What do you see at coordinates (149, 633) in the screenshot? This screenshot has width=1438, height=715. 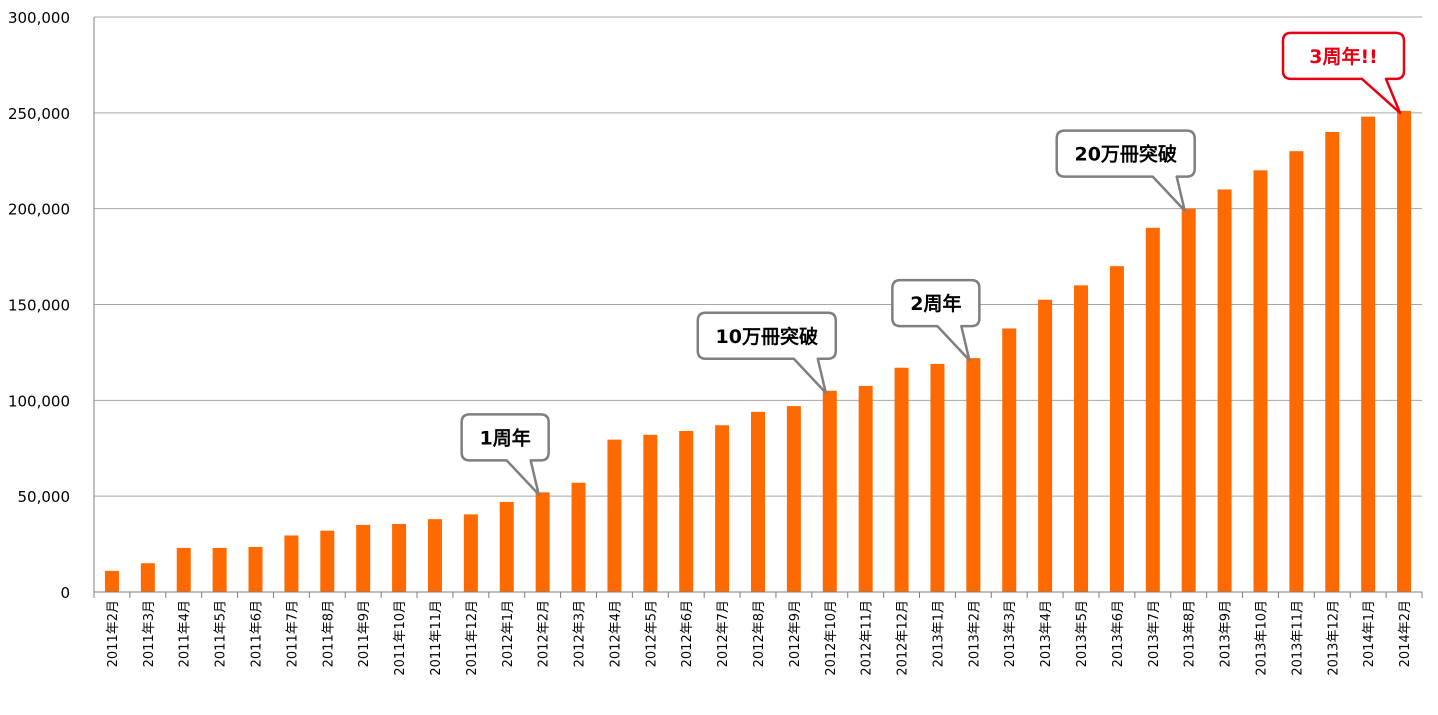 I see `x-tick-label: 2011年3月` at bounding box center [149, 633].